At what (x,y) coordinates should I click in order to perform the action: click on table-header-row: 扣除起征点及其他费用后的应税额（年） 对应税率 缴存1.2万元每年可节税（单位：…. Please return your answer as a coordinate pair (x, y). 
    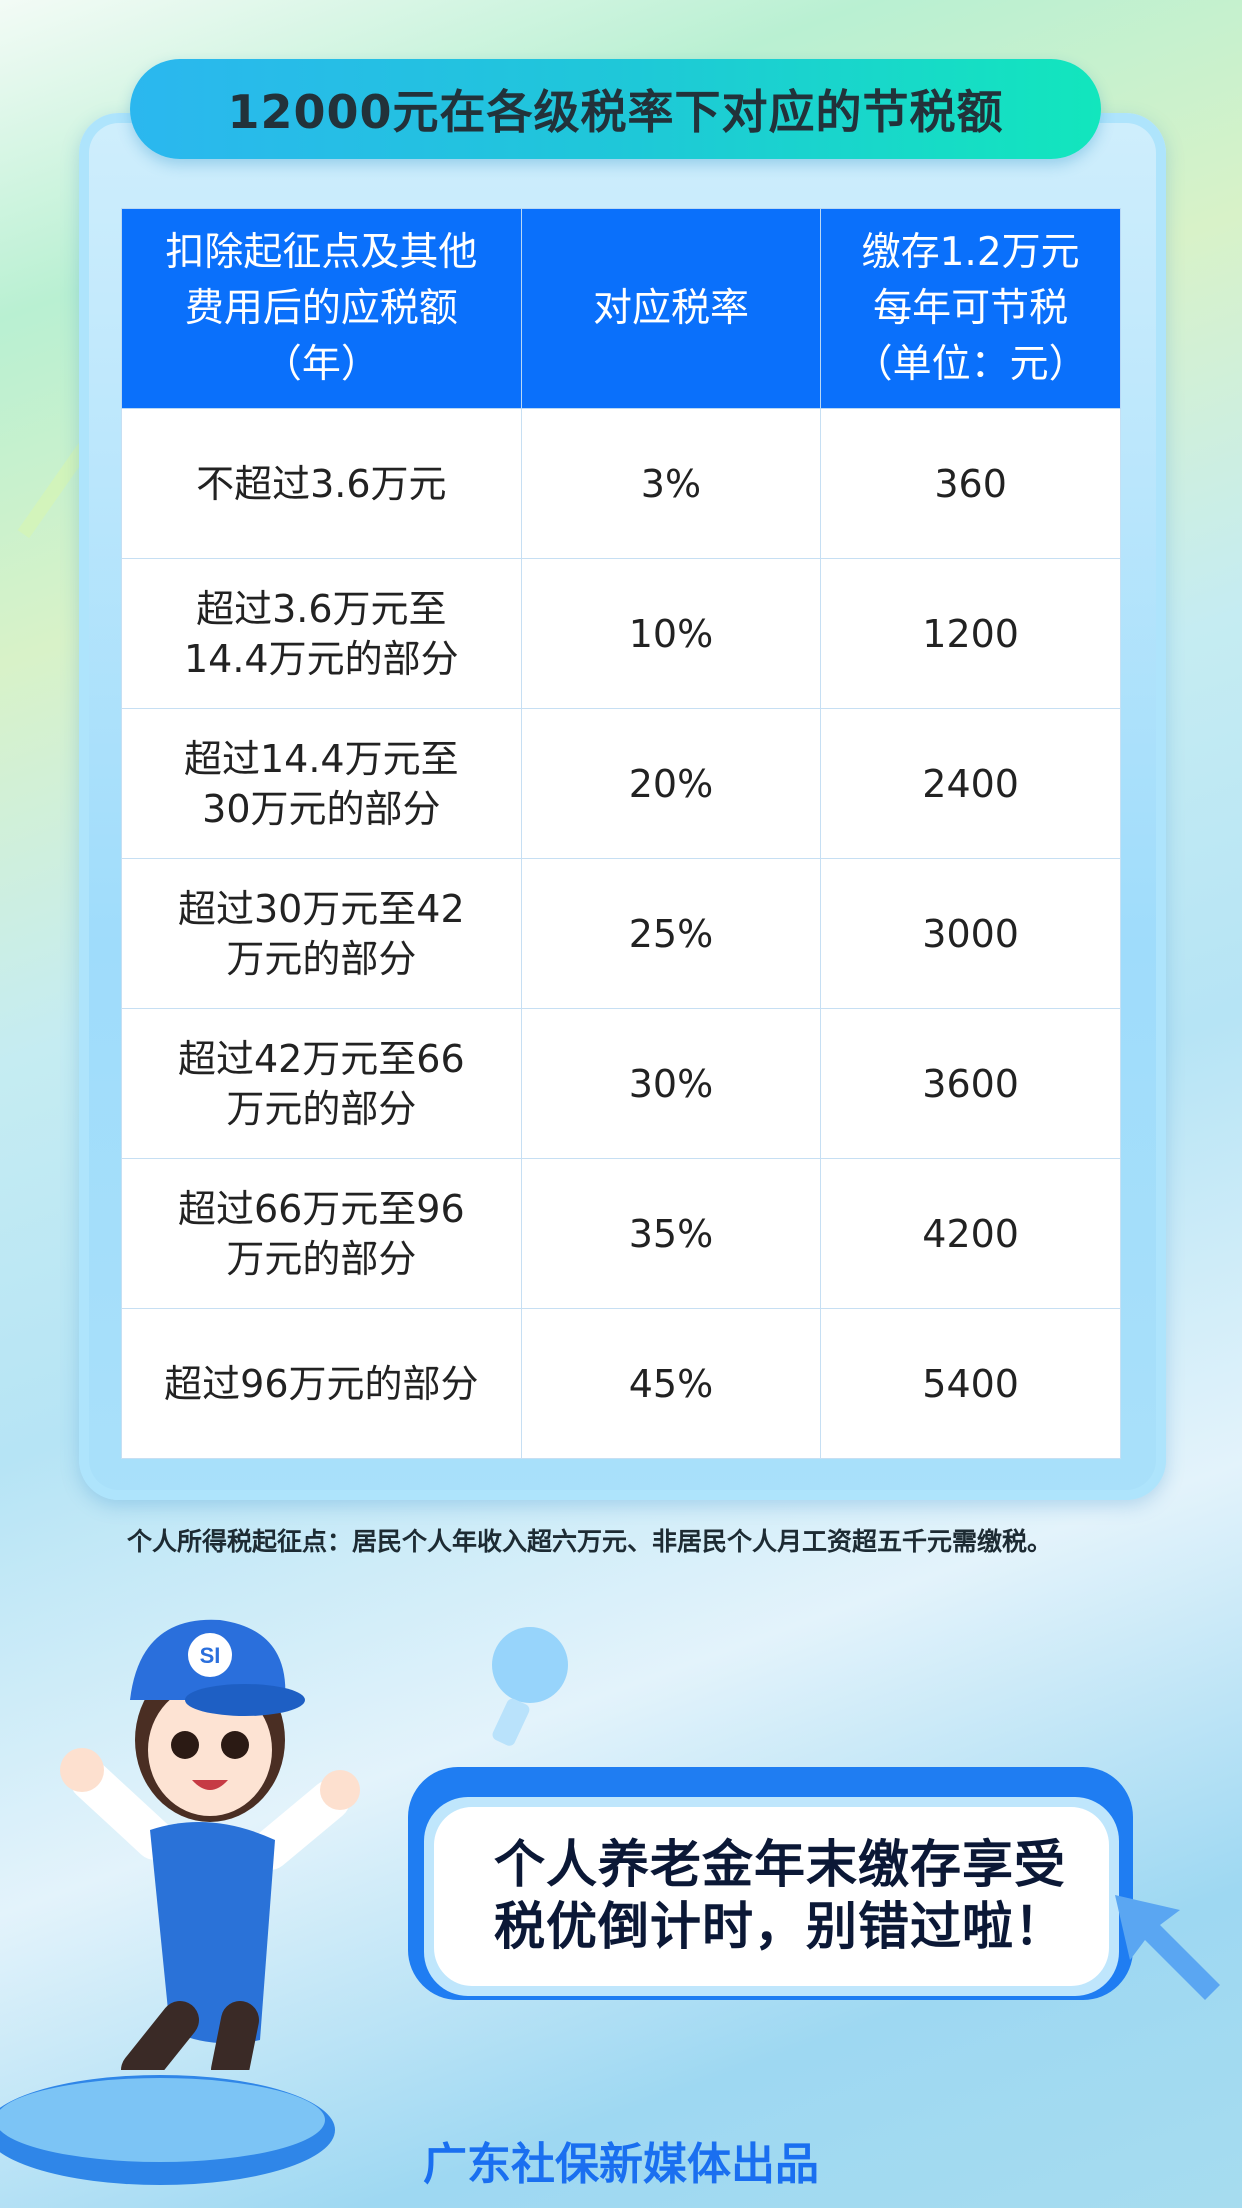
    Looking at the image, I should click on (621, 308).